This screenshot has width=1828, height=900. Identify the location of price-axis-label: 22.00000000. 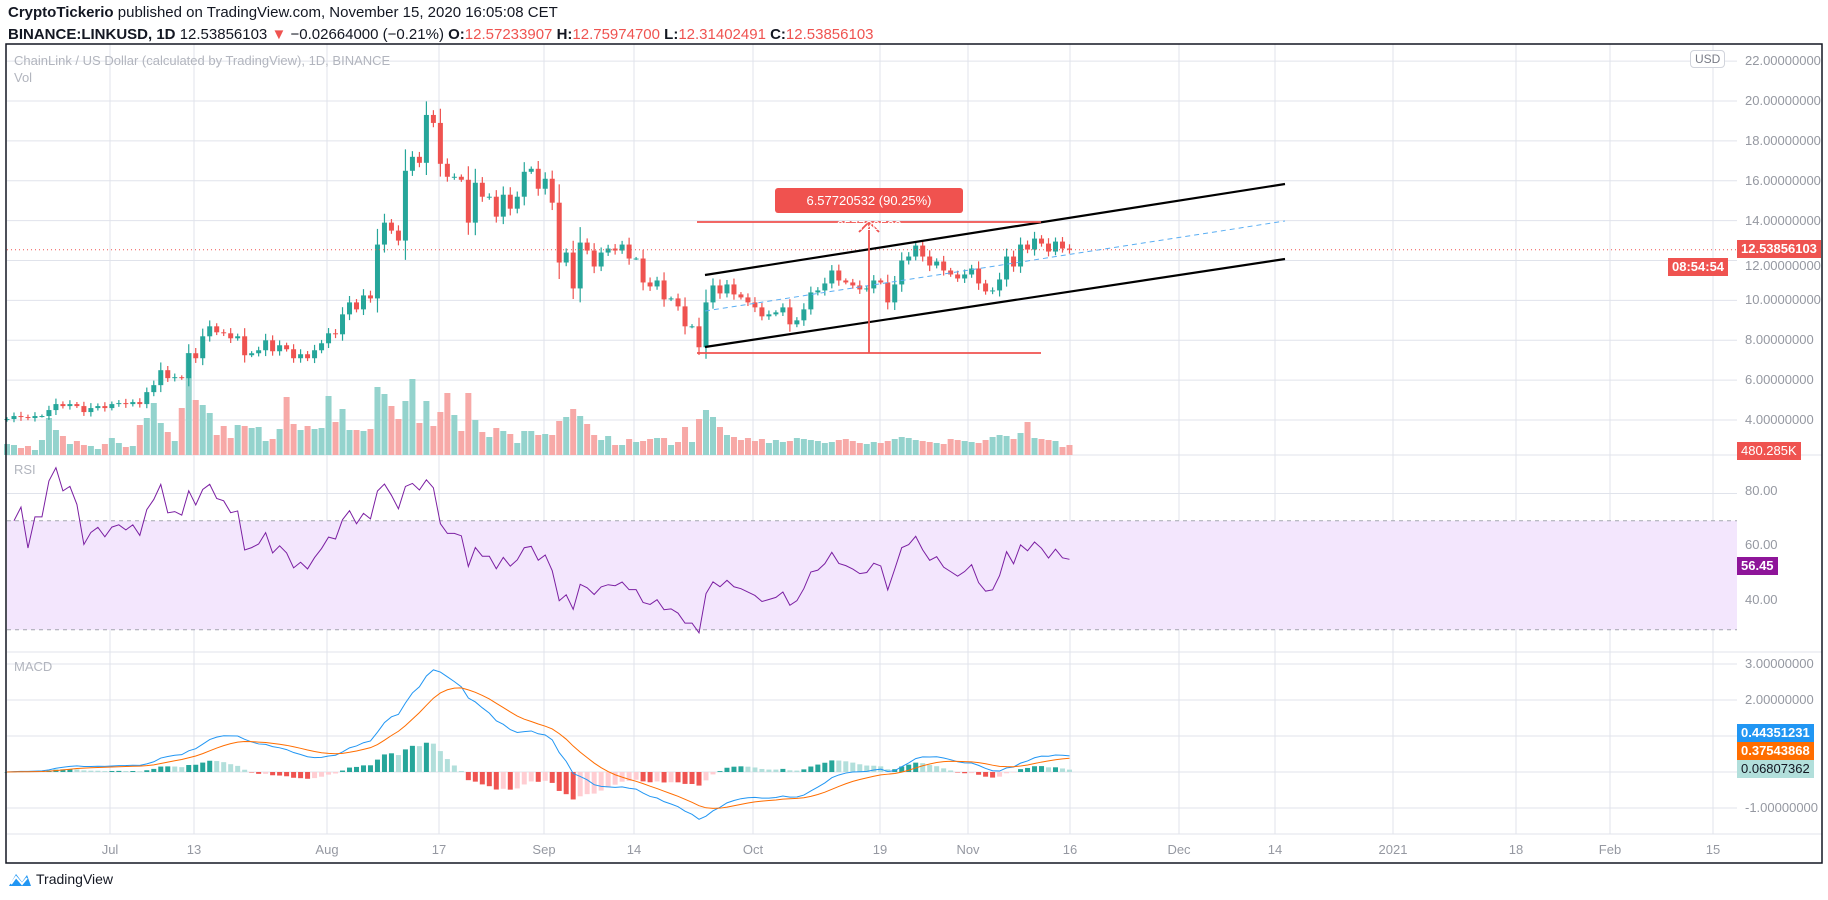
(1783, 61).